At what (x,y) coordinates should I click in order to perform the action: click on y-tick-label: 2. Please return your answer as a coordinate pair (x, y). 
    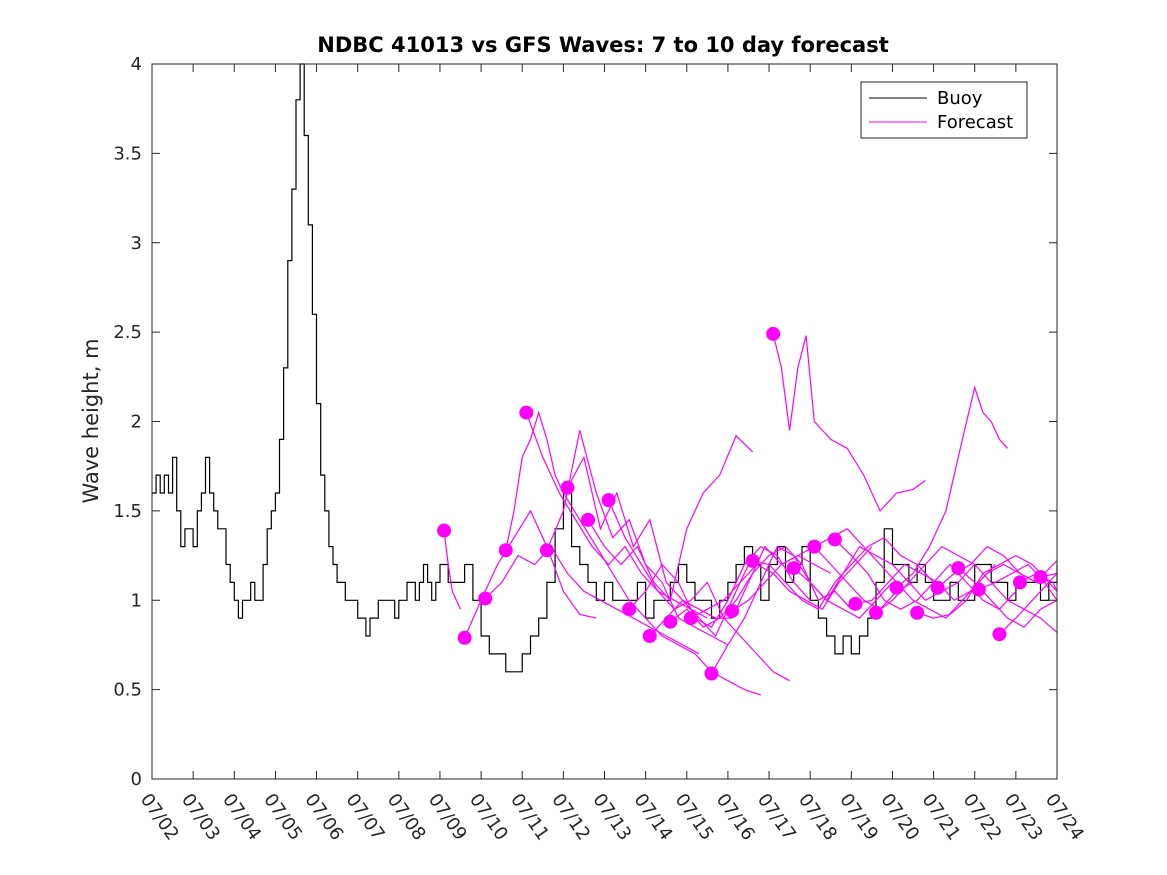
    Looking at the image, I should click on (136, 422).